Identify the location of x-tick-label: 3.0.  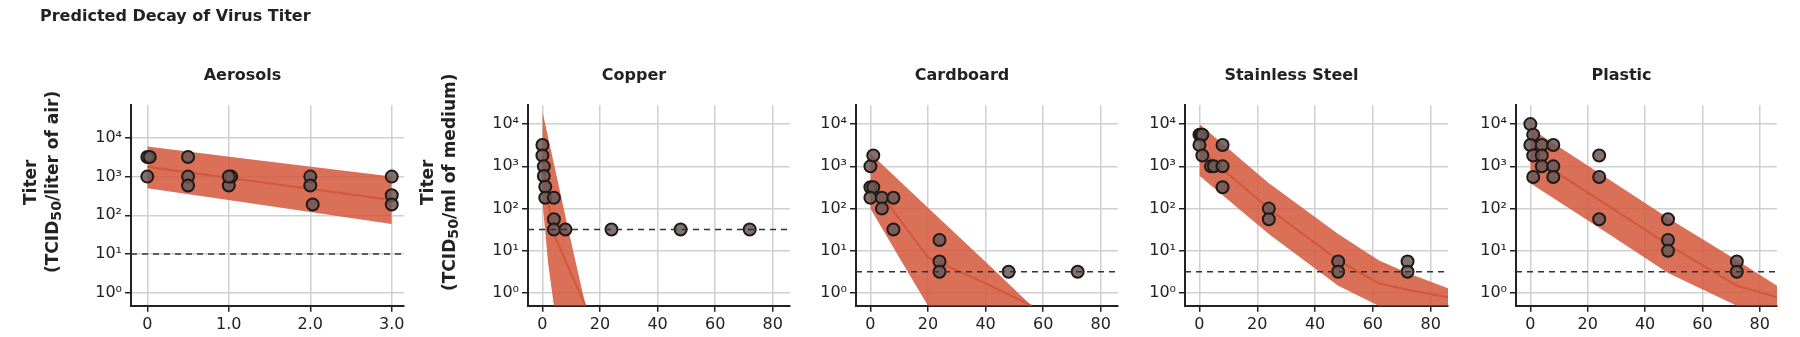
(392, 323).